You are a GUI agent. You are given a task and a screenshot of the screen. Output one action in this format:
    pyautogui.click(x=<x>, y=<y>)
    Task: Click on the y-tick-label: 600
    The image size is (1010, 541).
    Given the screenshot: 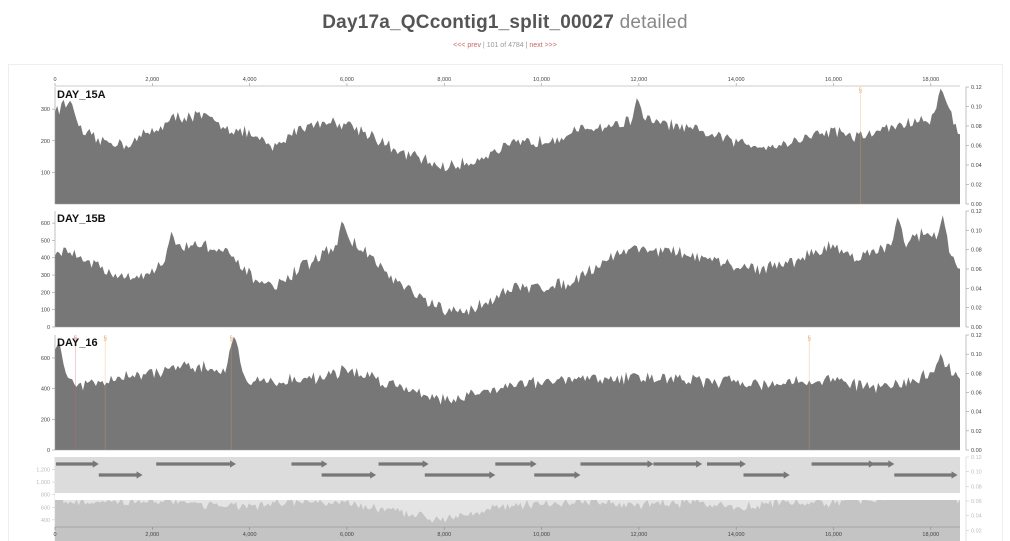 What is the action you would take?
    pyautogui.click(x=45, y=508)
    